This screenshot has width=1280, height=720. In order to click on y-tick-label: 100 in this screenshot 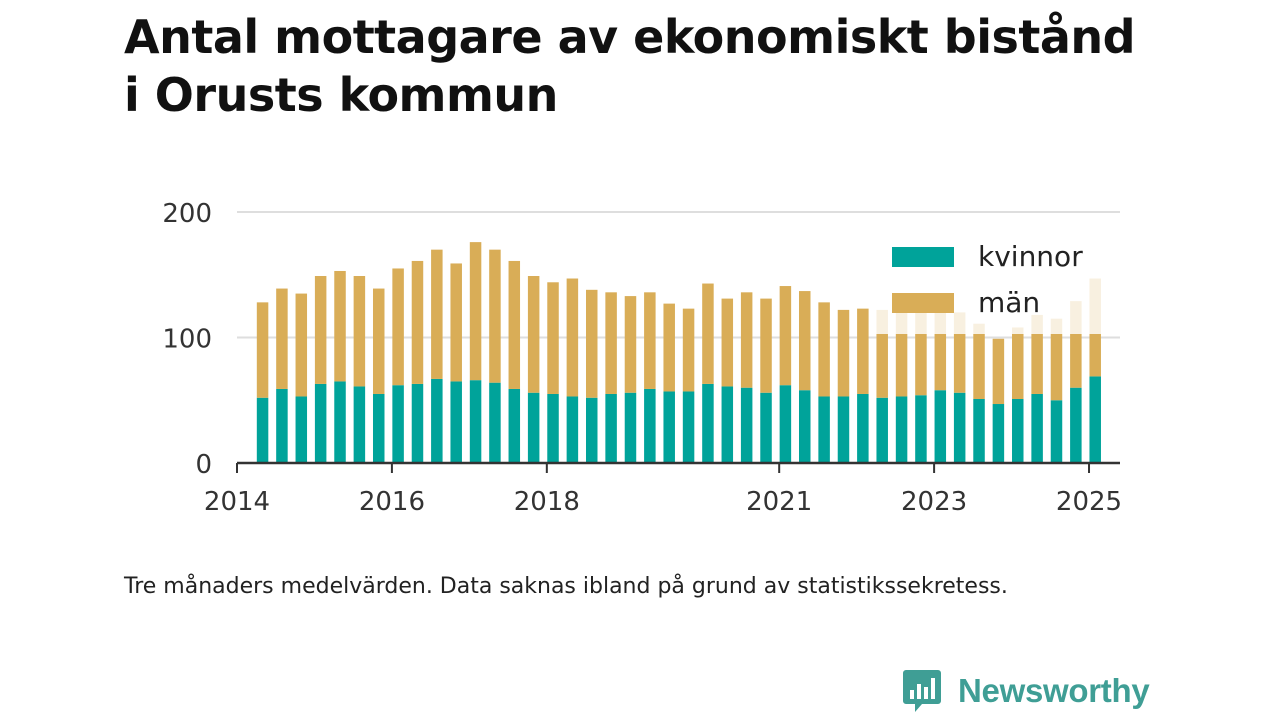, I will do `click(187, 340)`.